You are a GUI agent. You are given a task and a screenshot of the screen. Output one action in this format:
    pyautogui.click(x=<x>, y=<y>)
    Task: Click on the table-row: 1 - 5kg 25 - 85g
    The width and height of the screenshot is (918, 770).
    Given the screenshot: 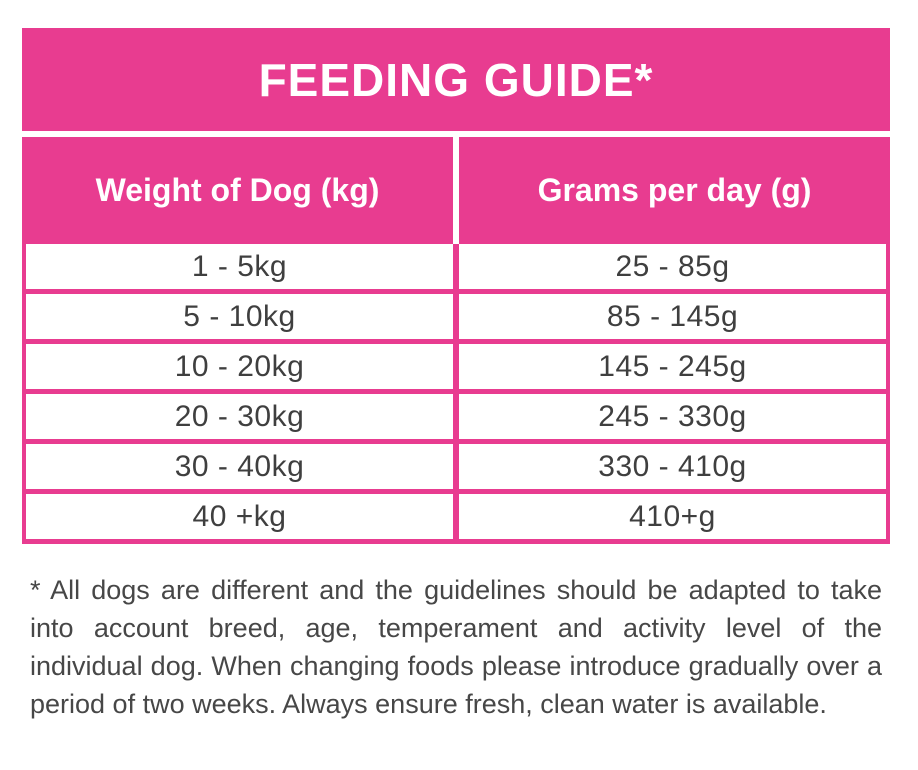 What is the action you would take?
    pyautogui.click(x=456, y=266)
    